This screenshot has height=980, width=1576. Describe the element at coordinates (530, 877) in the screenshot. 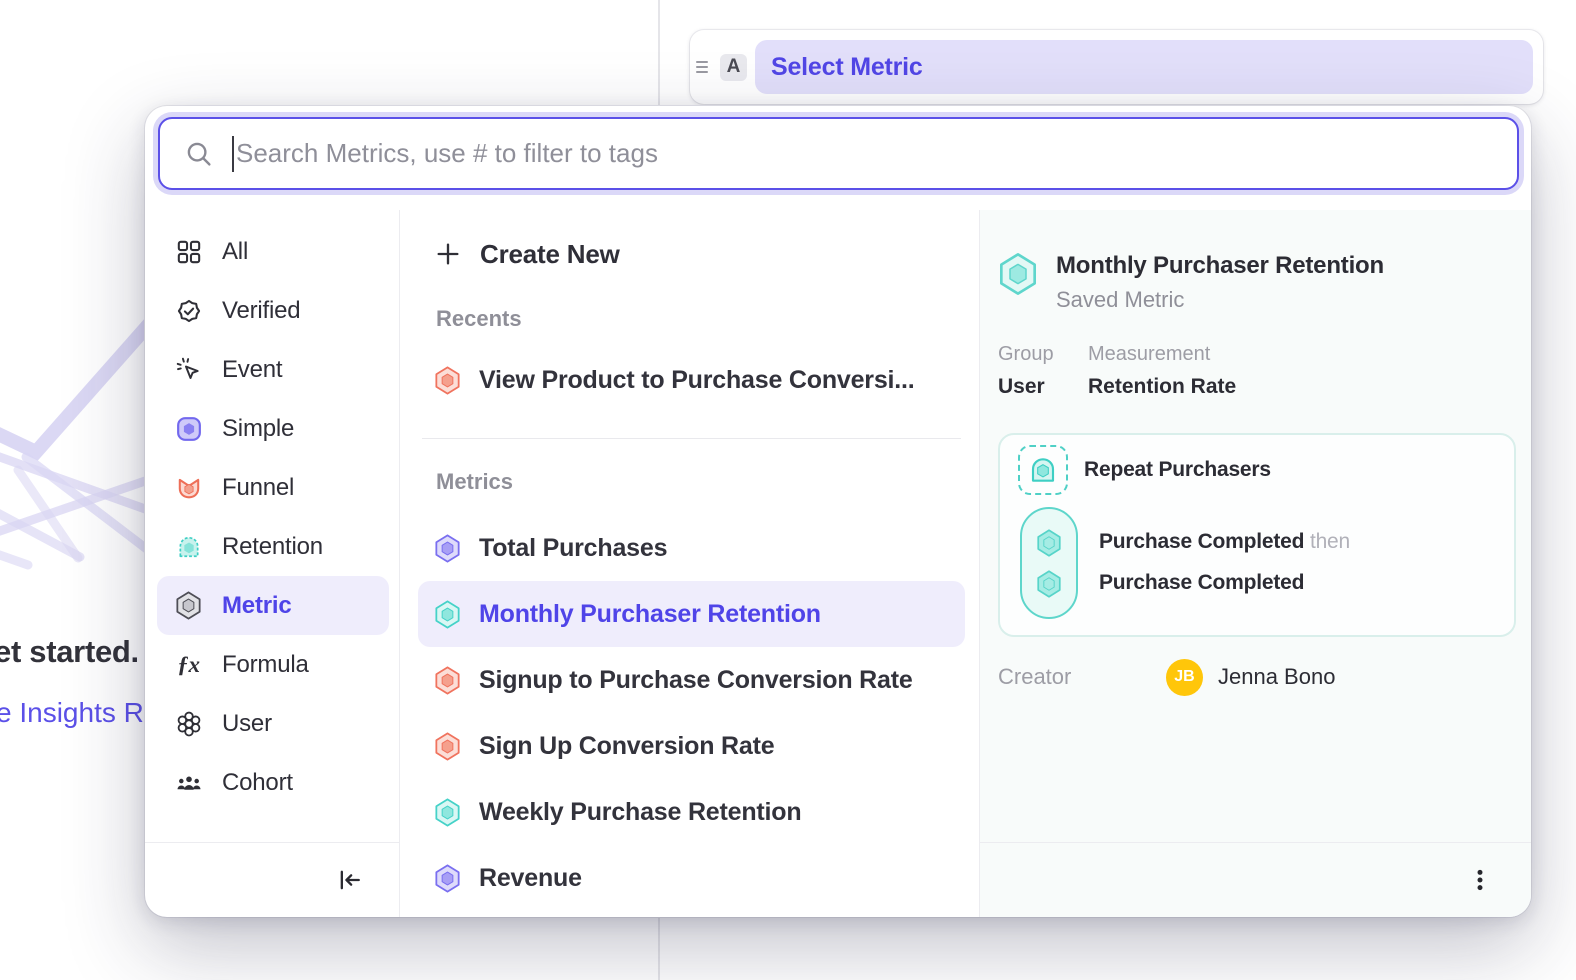

I see `metric-item-label: Revenue` at that location.